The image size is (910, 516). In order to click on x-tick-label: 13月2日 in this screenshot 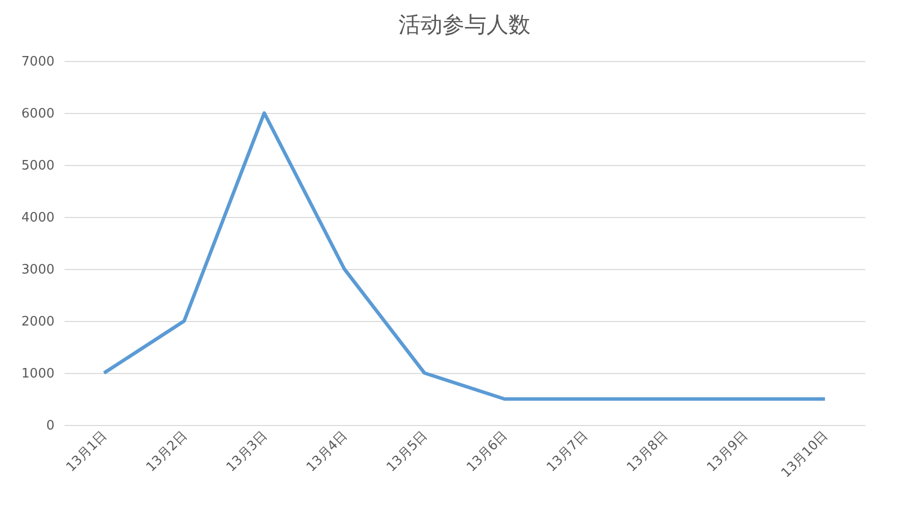, I will do `click(167, 452)`.